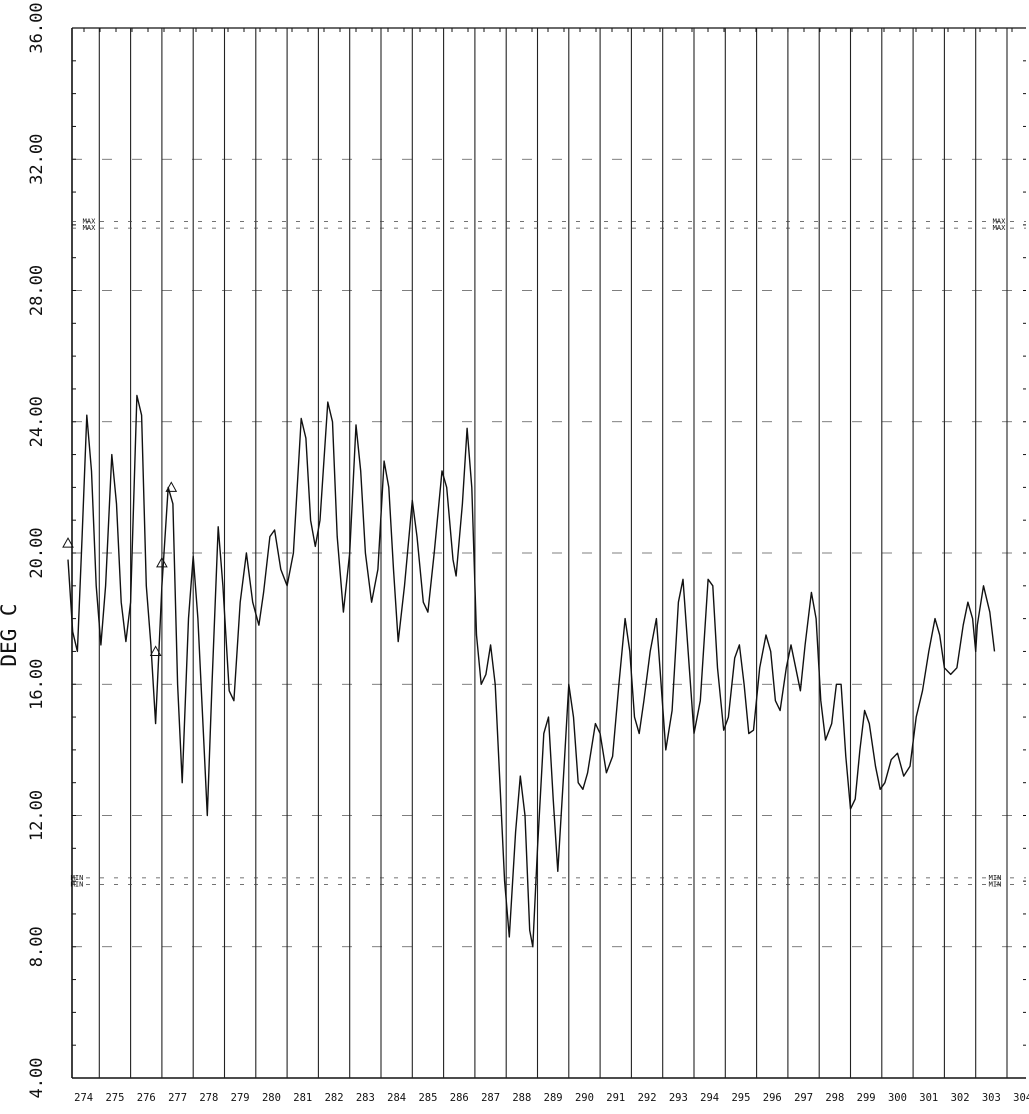  I want to click on x-tick-label: 293, so click(678, 1098).